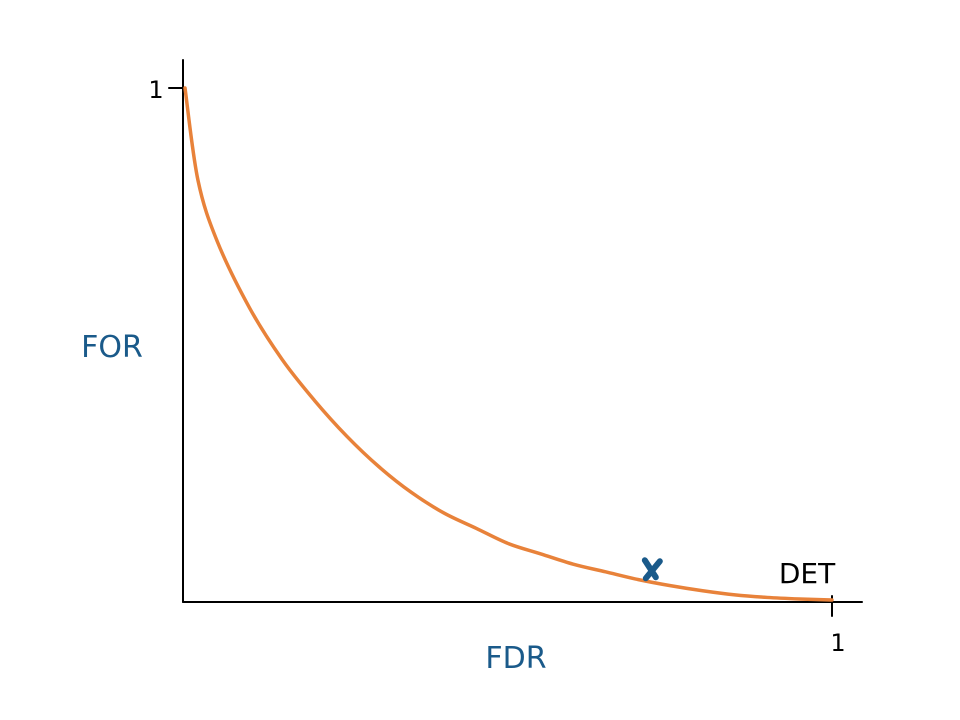 The width and height of the screenshot is (960, 720). What do you see at coordinates (807, 573) in the screenshot?
I see `series-label-det: DET` at bounding box center [807, 573].